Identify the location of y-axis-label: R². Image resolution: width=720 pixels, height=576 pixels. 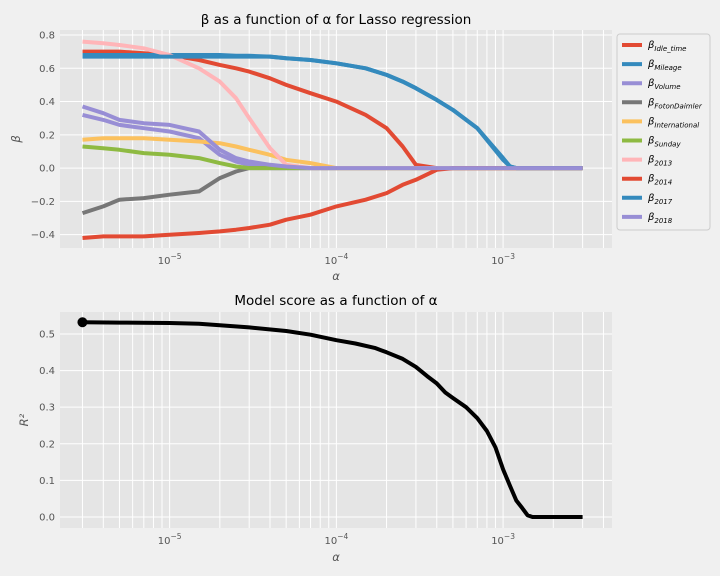
(24, 419).